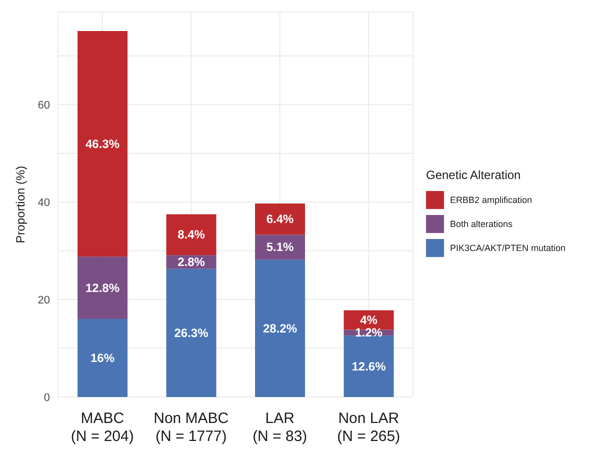 The width and height of the screenshot is (590, 463). I want to click on data-label: 16%, so click(102, 358).